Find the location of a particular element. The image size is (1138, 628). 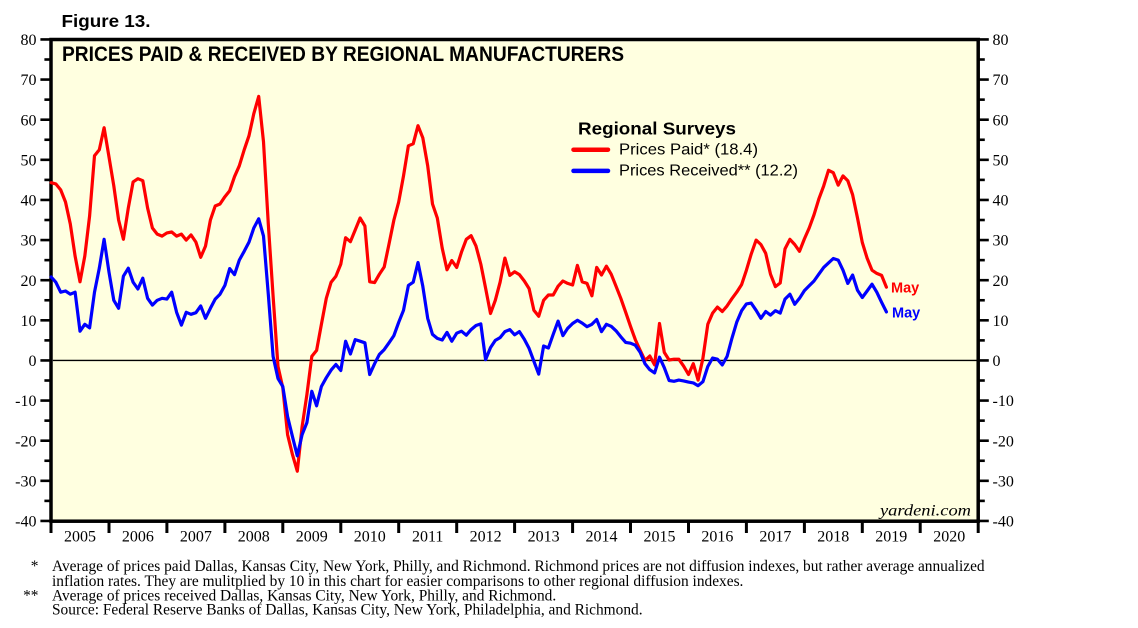

svg-text: 2011 is located at coordinates (427, 537).